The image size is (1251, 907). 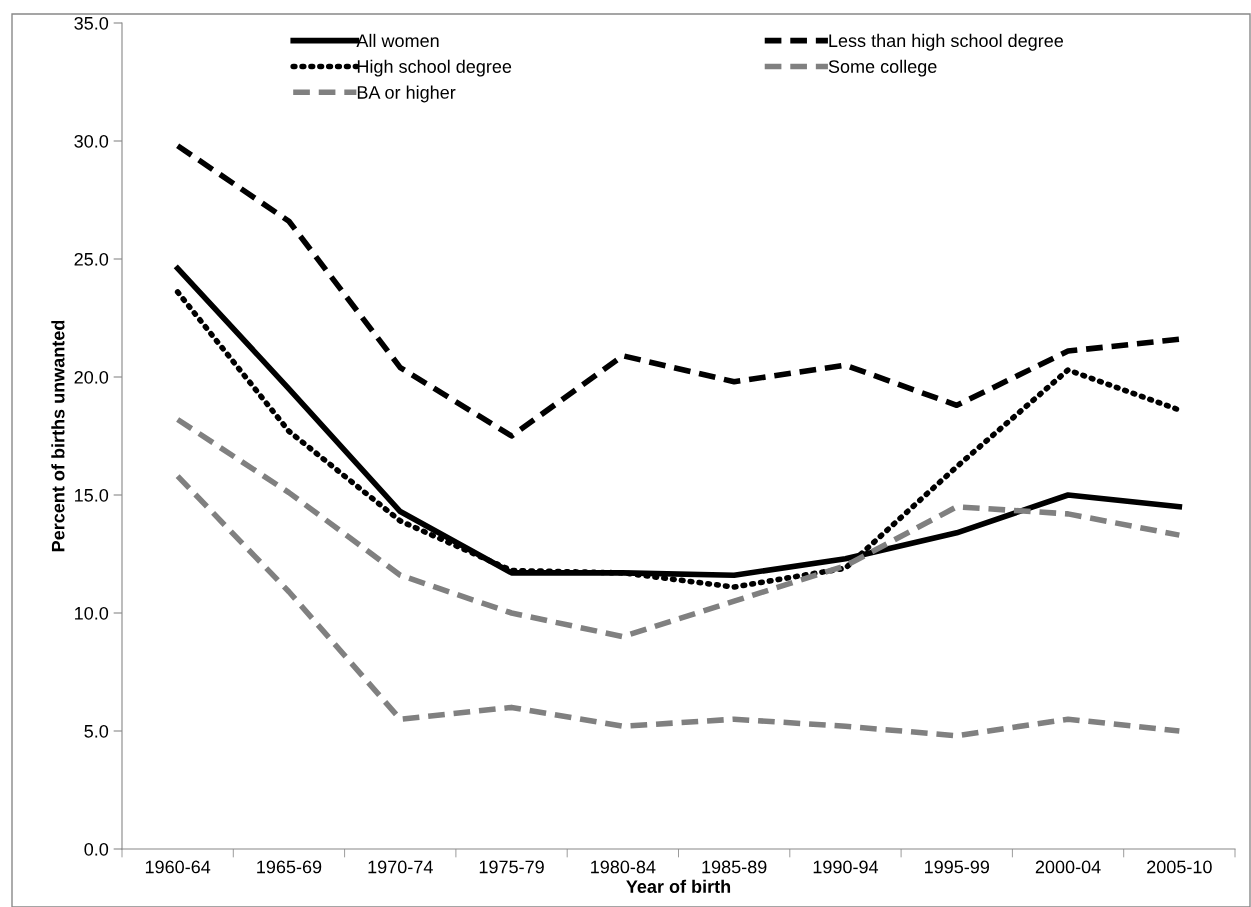 What do you see at coordinates (400, 867) in the screenshot?
I see `x-tick-label: 1970-74` at bounding box center [400, 867].